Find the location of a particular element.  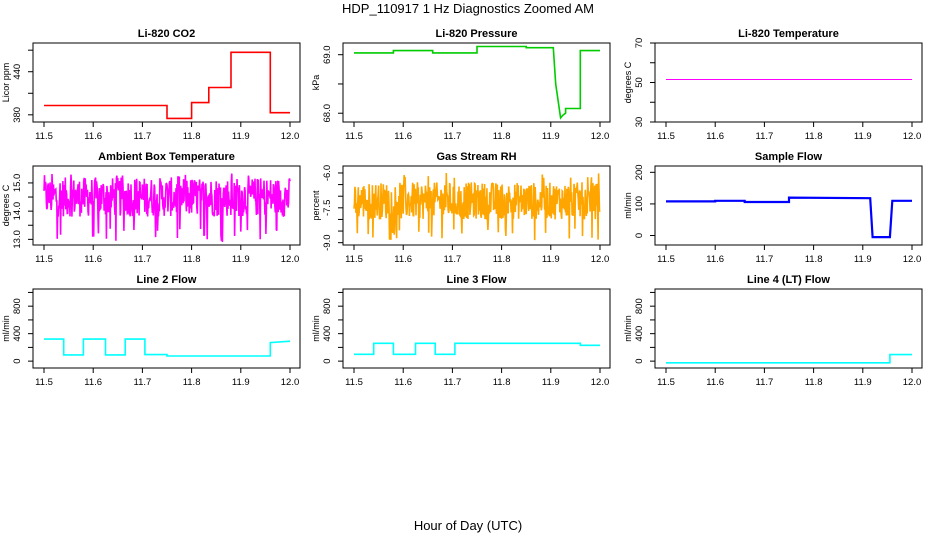

x-tick-label-box_temp: 11.7 is located at coordinates (143, 259).